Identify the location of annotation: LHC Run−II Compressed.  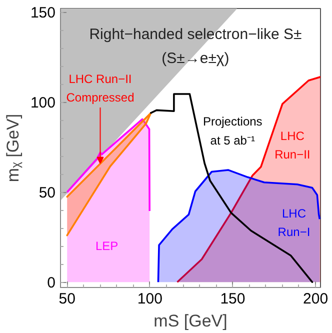
(100, 88).